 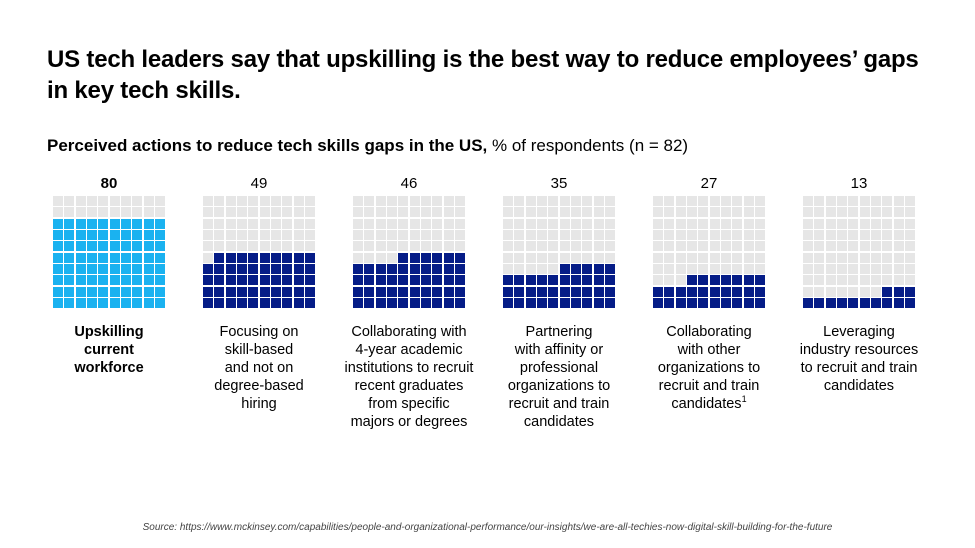 What do you see at coordinates (259, 404) in the screenshot?
I see `waffle-label-line: hiring` at bounding box center [259, 404].